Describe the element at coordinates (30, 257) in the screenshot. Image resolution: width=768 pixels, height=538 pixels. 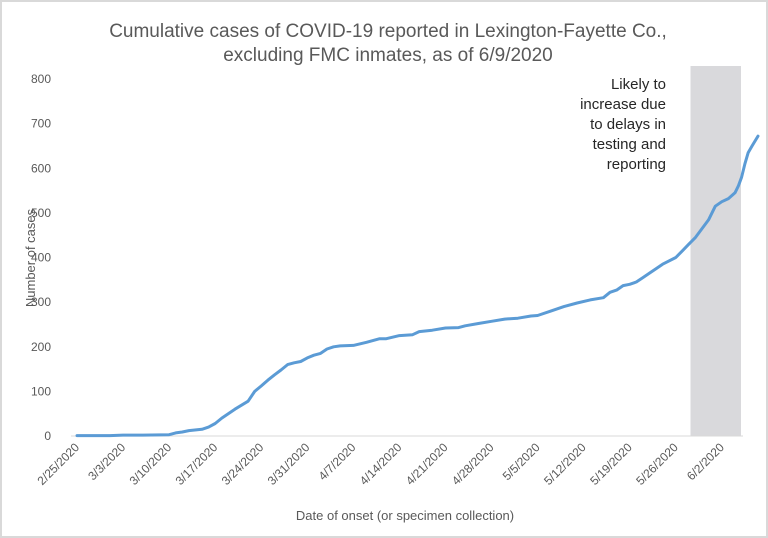
I see `y-axis-label: Number of cases` at that location.